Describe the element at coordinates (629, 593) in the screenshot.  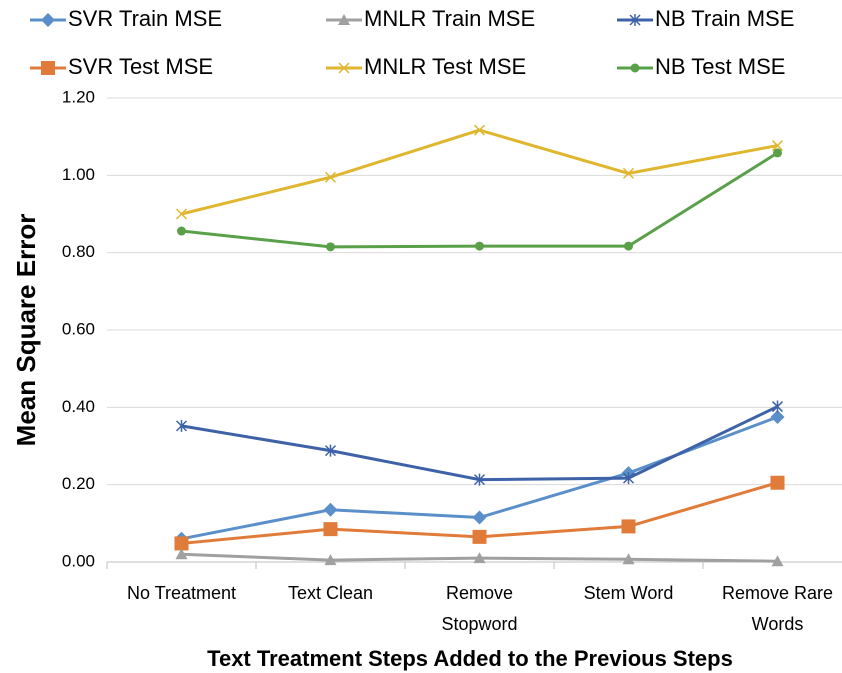
I see `x-tick-label: Stem Word` at that location.